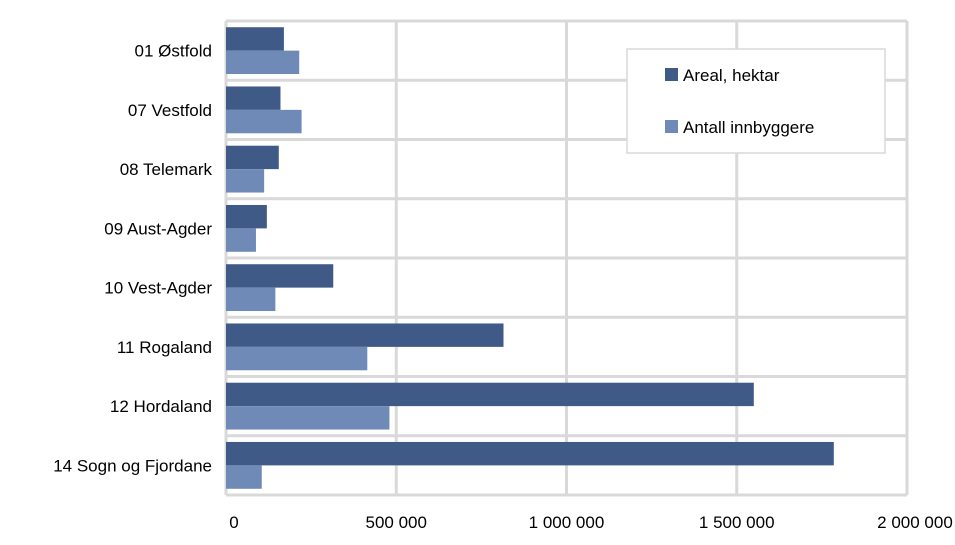  What do you see at coordinates (170, 110) in the screenshot?
I see `y-tick-label: 07 Vestfold` at bounding box center [170, 110].